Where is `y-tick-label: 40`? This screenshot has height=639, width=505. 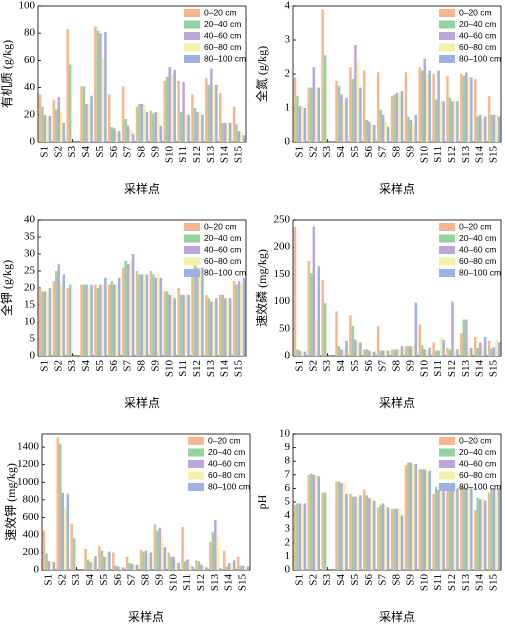 y-tick-label: 40 is located at coordinates (30, 87).